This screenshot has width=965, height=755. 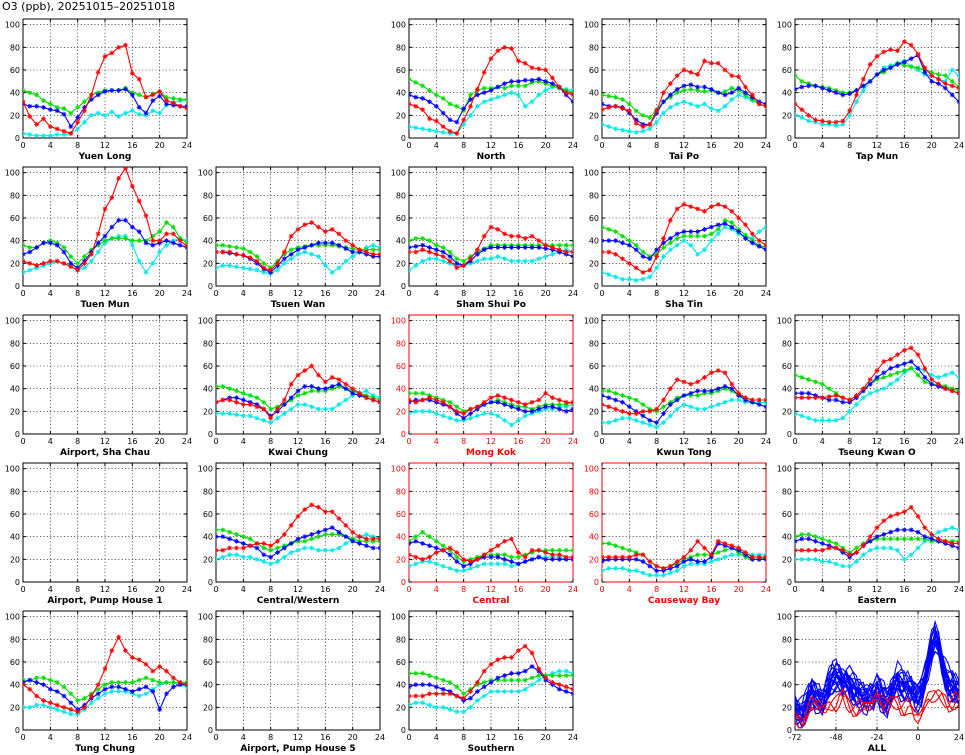 What do you see at coordinates (105, 674) in the screenshot?
I see `red-series-line` at bounding box center [105, 674].